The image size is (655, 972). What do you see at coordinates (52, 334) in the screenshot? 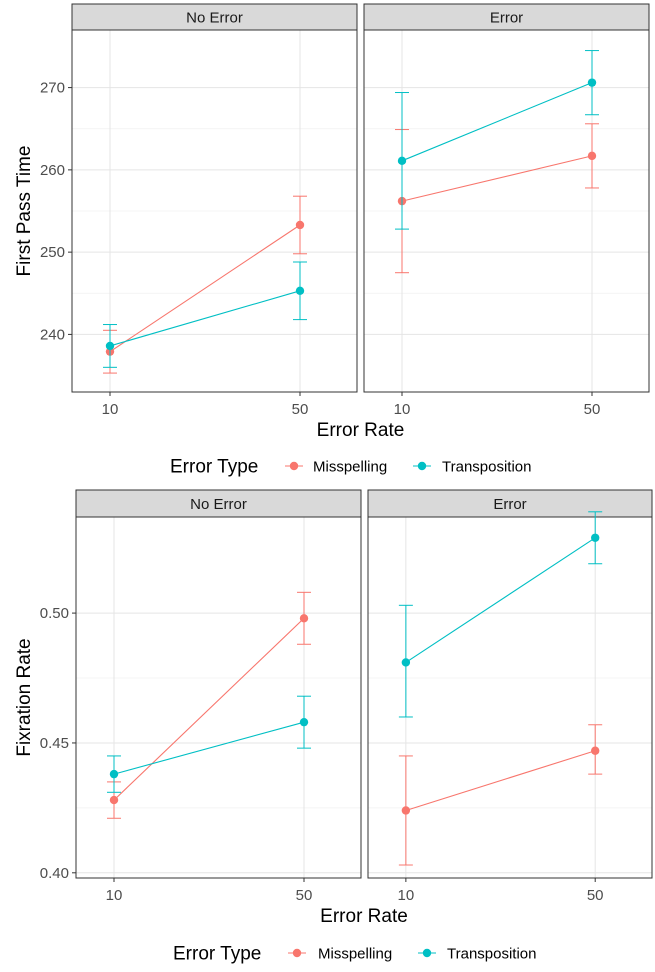
I see `y-tick-label: 240` at bounding box center [52, 334].